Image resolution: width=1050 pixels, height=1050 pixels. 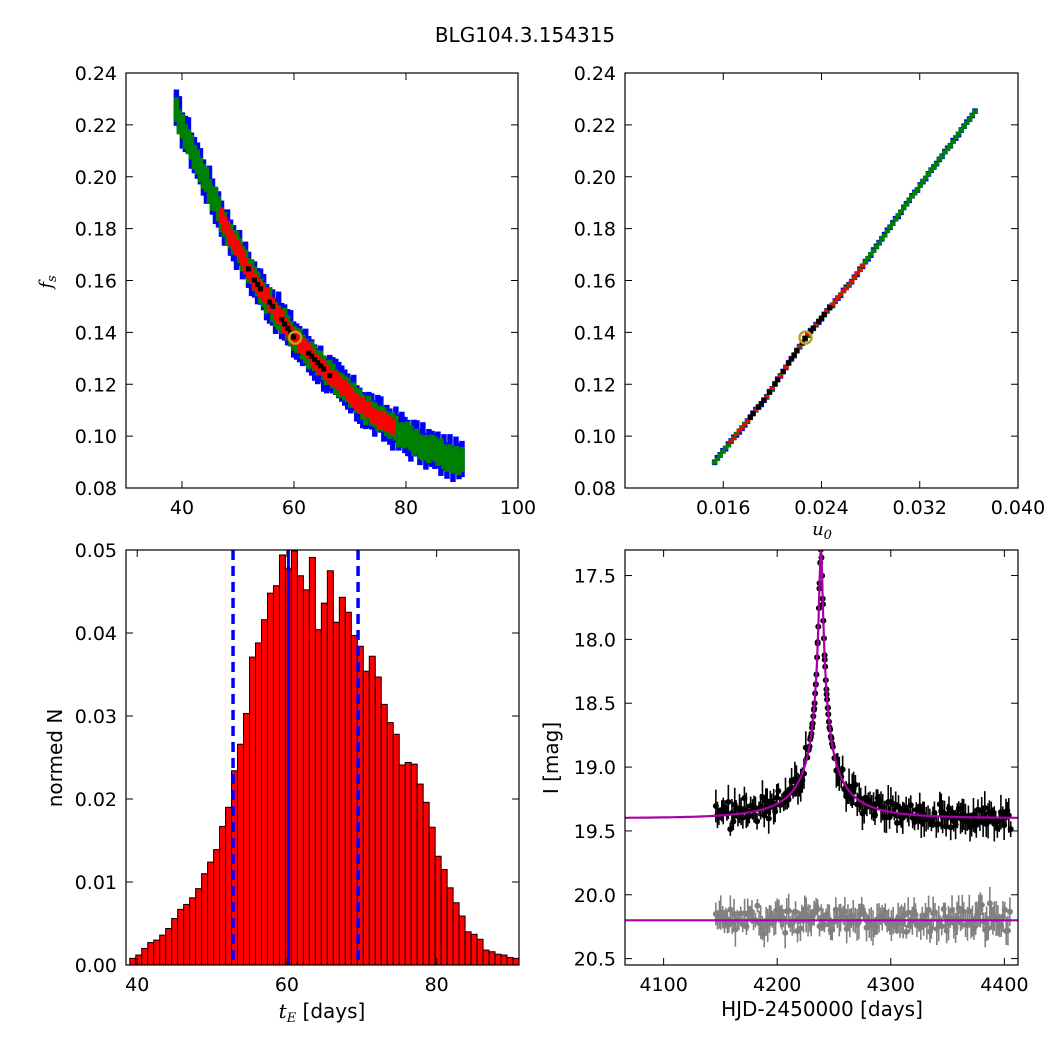 What do you see at coordinates (518, 508) in the screenshot?
I see `p1-xtick-label: 100` at bounding box center [518, 508].